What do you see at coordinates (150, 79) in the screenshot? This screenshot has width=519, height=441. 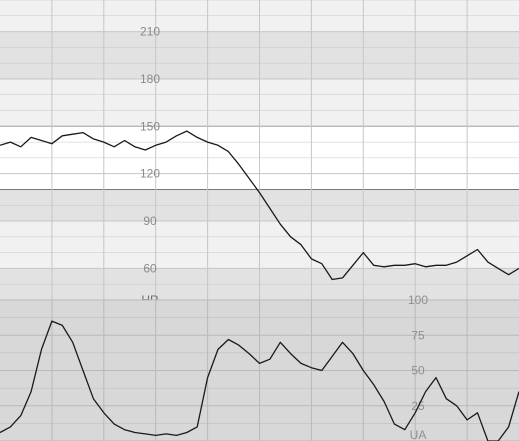 I see `hr-tick-label: 180` at bounding box center [150, 79].